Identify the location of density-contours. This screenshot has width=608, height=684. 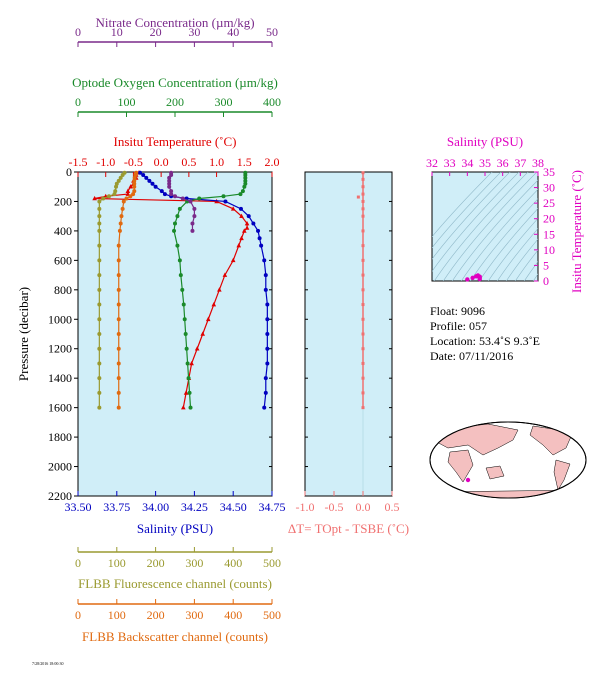
(485, 226).